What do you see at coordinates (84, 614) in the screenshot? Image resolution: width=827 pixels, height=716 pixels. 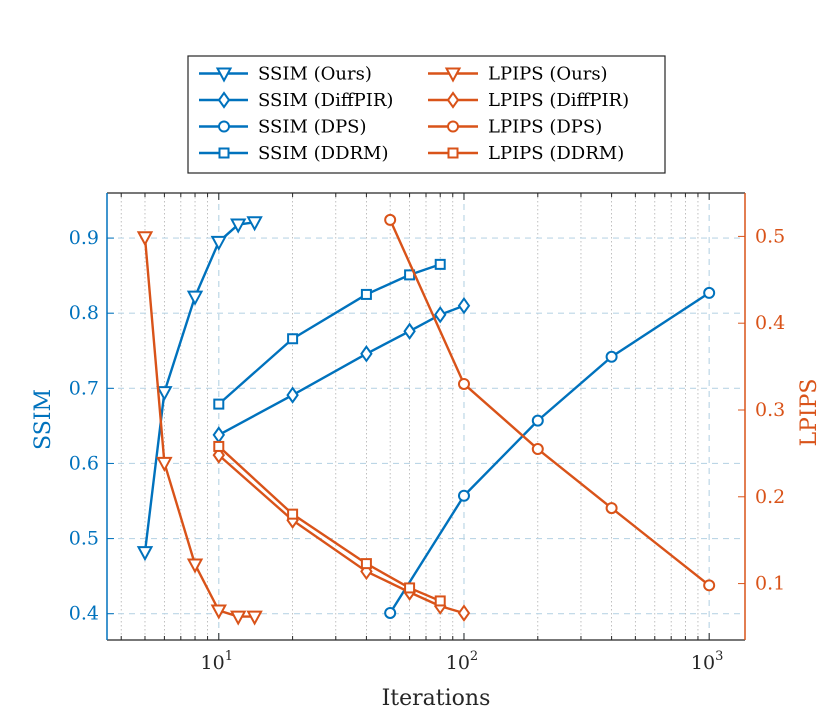 I see `left-y-tick-label: 0.4` at bounding box center [84, 614].